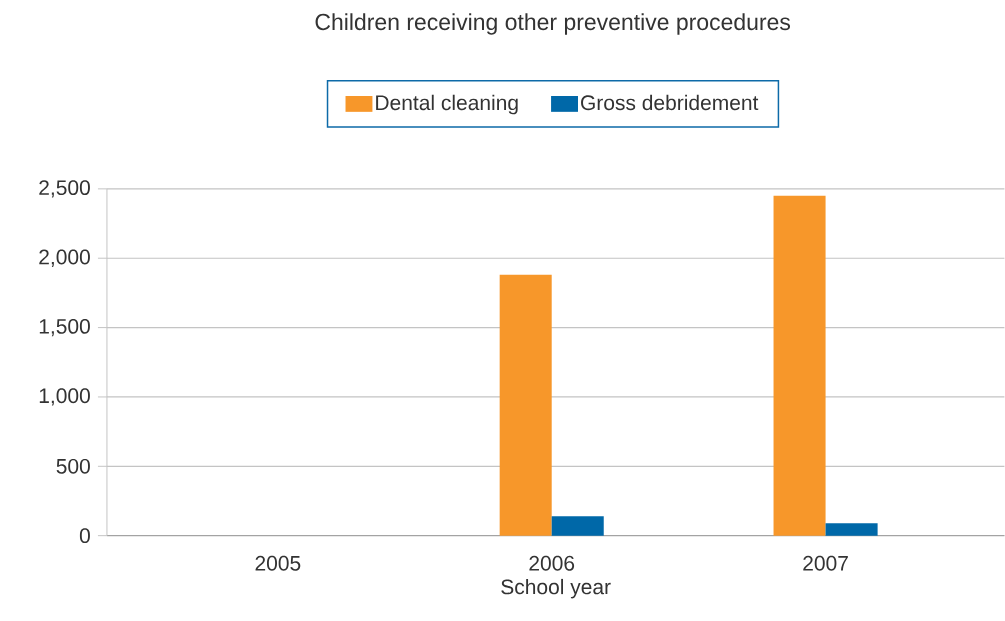  Describe the element at coordinates (64, 328) in the screenshot. I see `y-tick-label: 1,500` at that location.